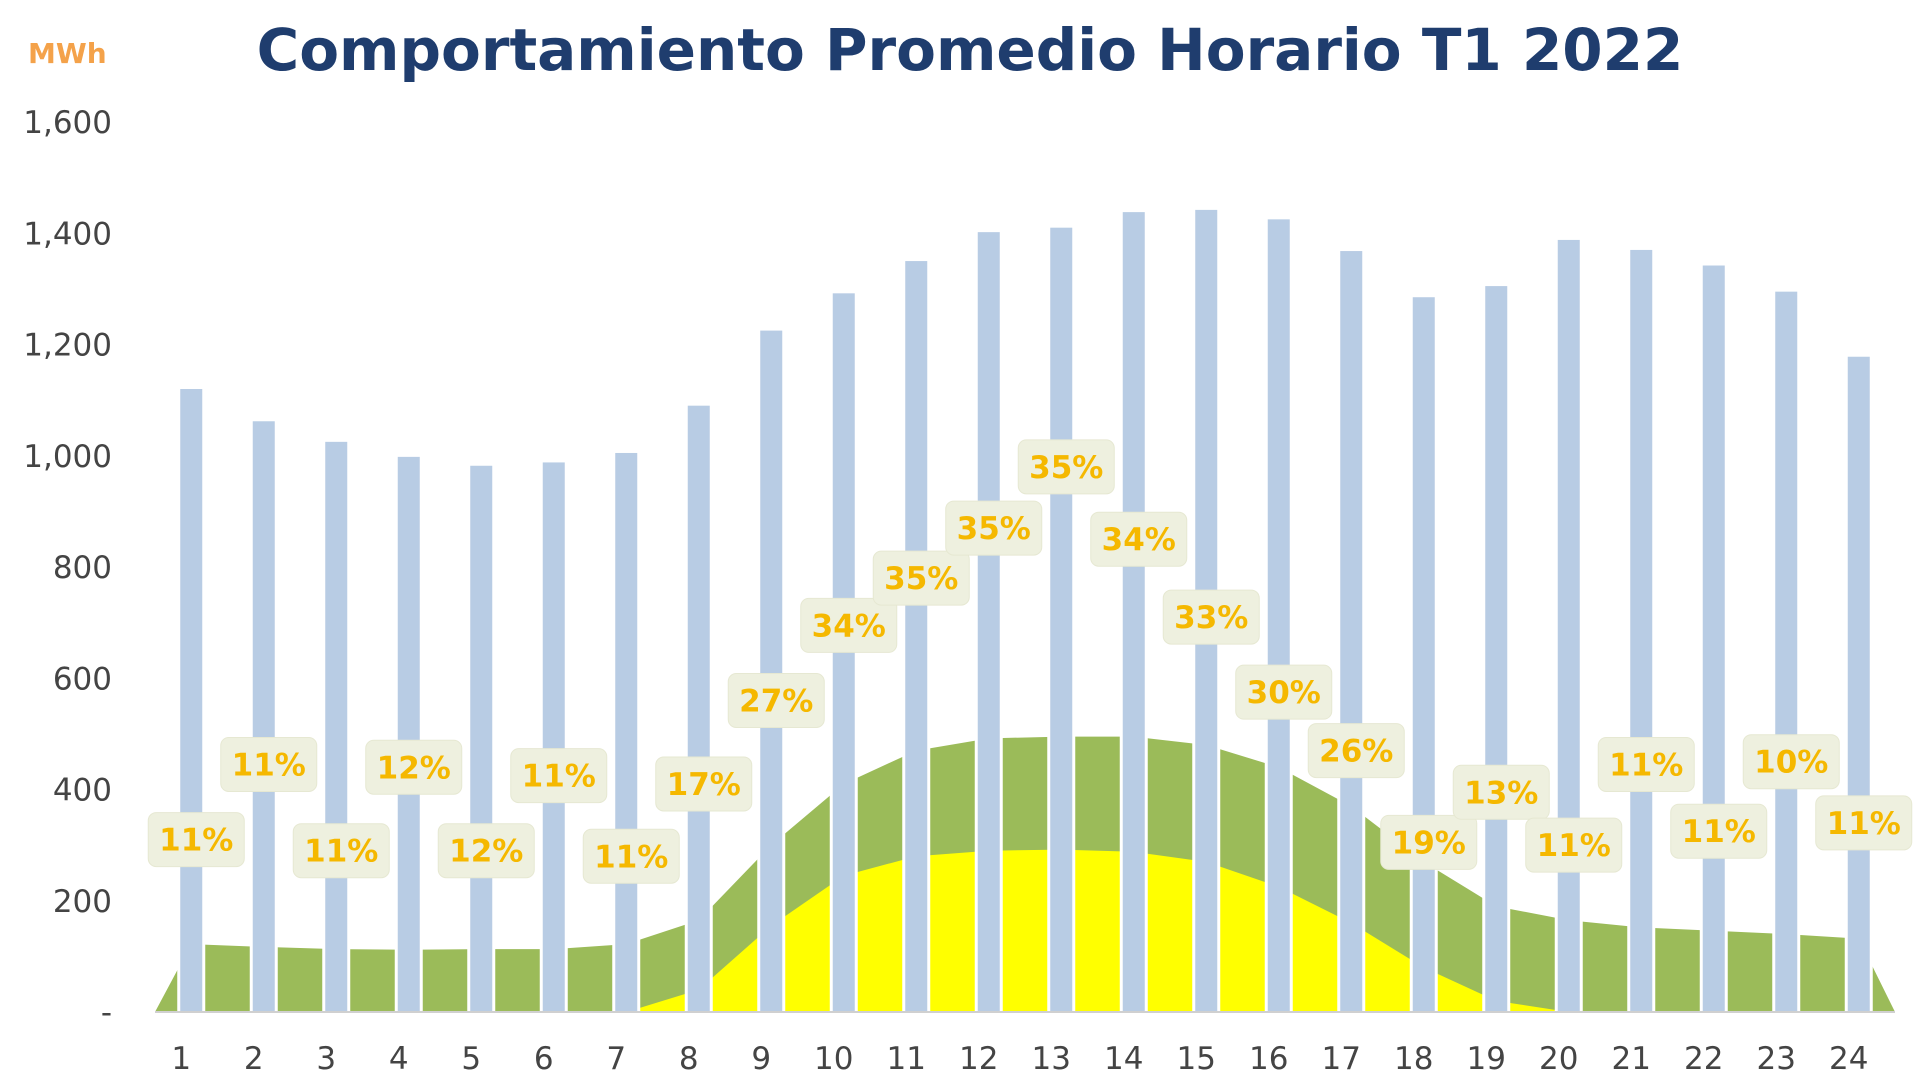 The image size is (1920, 1080). Describe the element at coordinates (1268, 1059) in the screenshot. I see `x-tick-label: 16` at that location.